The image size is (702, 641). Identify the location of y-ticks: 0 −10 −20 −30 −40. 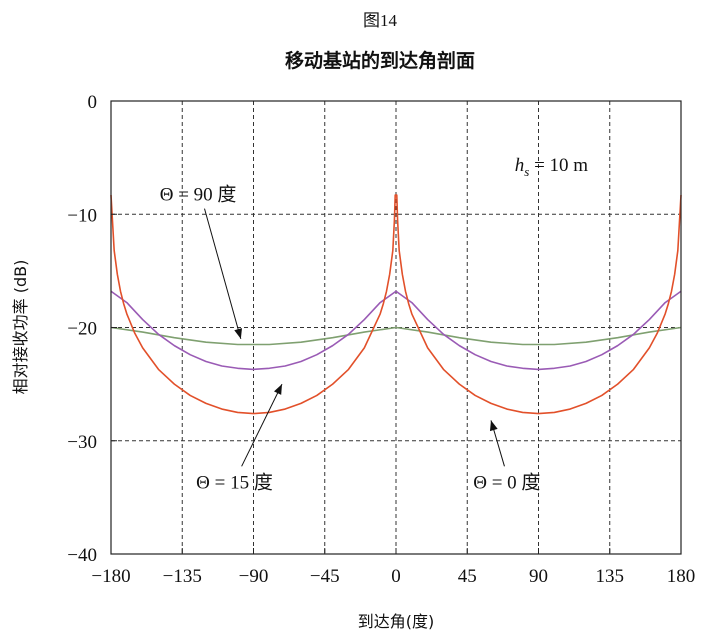
(92, 329).